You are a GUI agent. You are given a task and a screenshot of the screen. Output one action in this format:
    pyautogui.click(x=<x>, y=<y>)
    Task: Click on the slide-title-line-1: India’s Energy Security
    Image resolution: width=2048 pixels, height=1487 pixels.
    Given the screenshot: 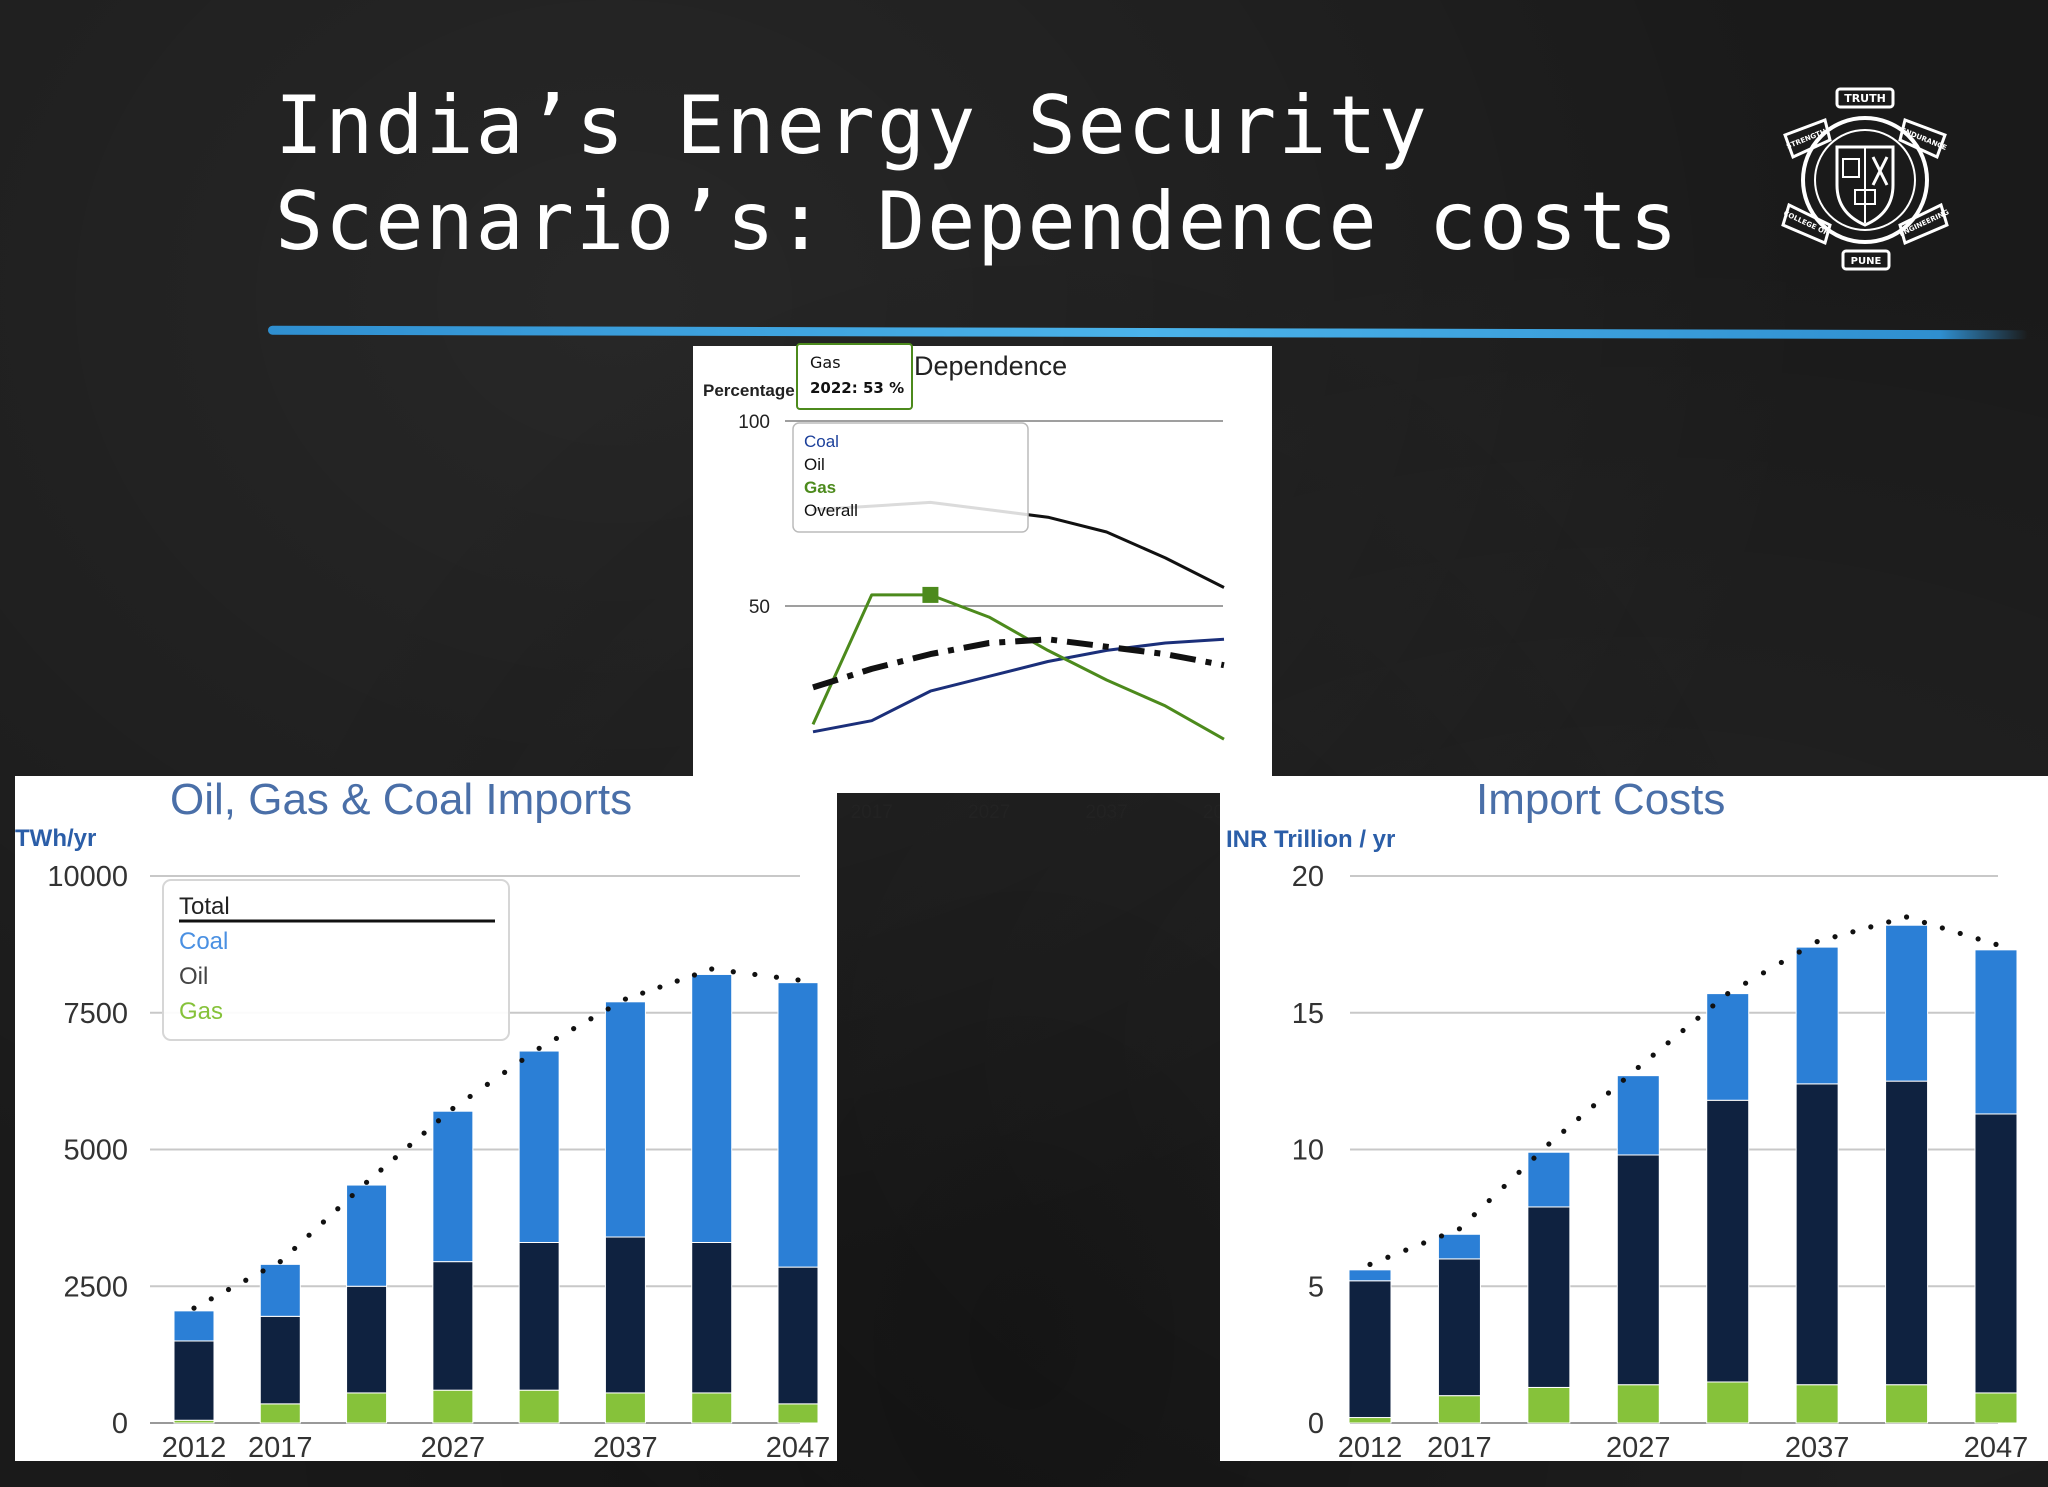 What is the action you would take?
    pyautogui.click(x=852, y=125)
    